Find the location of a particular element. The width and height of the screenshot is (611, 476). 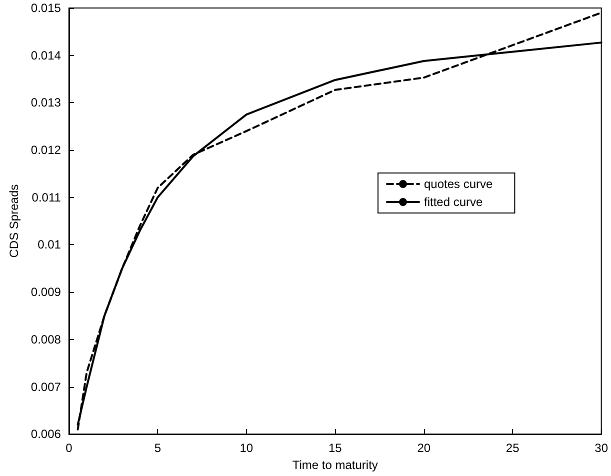

y-tick-label: 0.014 is located at coordinates (46, 55).